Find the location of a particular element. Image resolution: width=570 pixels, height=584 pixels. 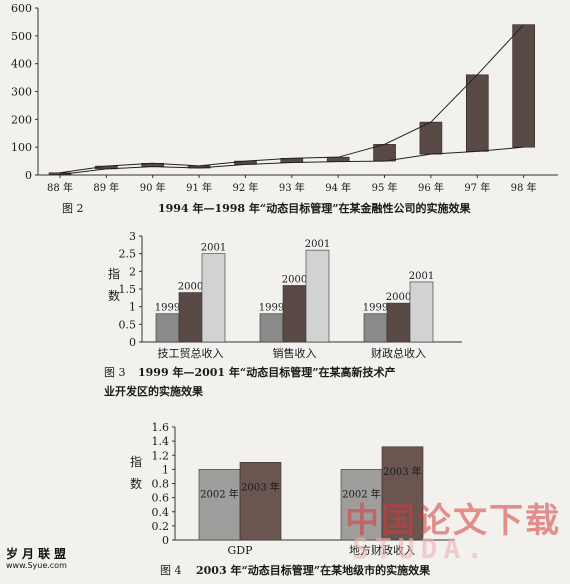

figure-3-y-tick-label: 1 is located at coordinates (132, 307).